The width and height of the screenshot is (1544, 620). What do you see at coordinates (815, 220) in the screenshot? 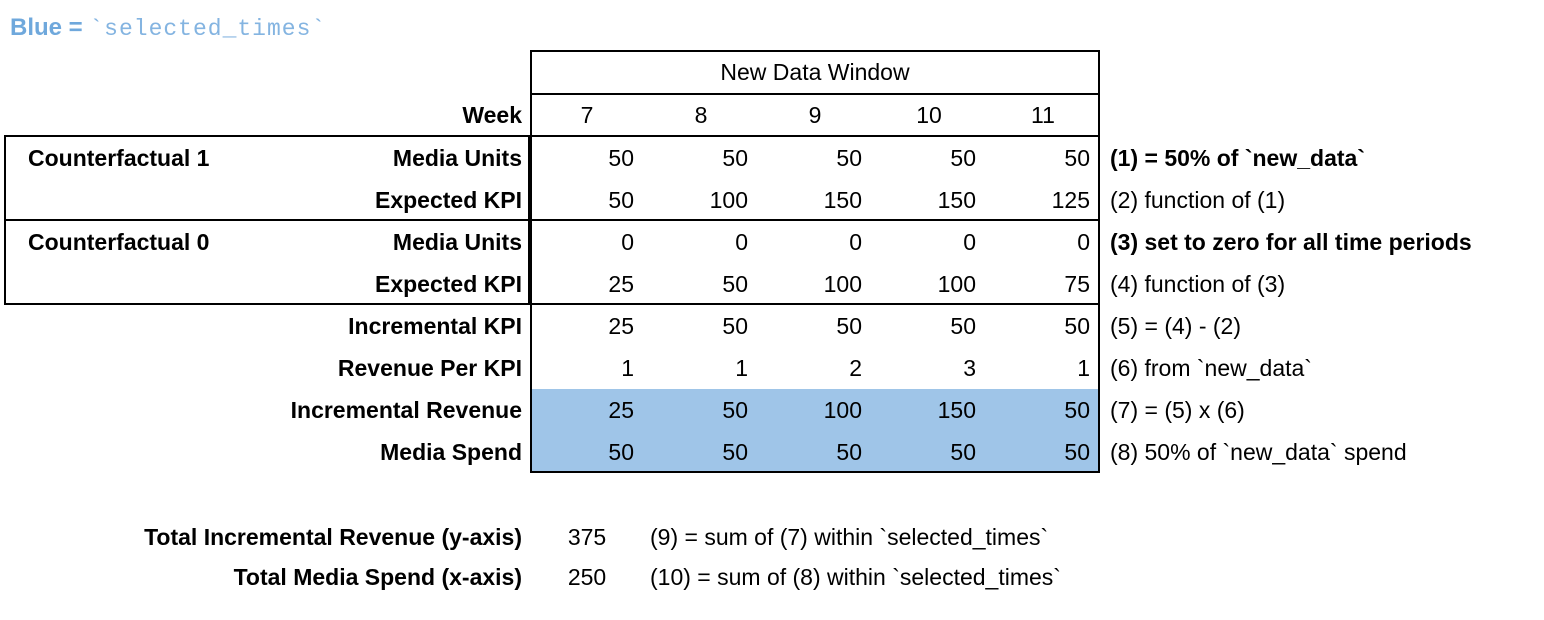
I see `table-rule-cf1-cf0` at bounding box center [815, 220].